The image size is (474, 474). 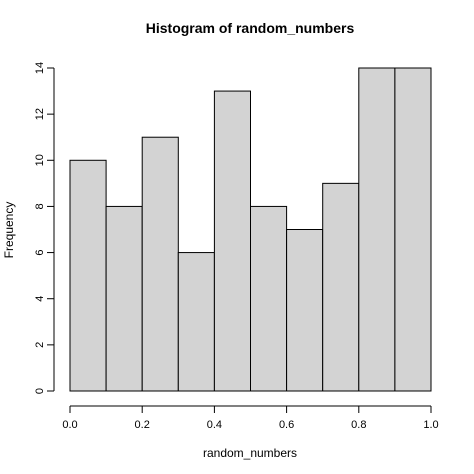 What do you see at coordinates (250, 453) in the screenshot?
I see `x-axis-label: random_numbers` at bounding box center [250, 453].